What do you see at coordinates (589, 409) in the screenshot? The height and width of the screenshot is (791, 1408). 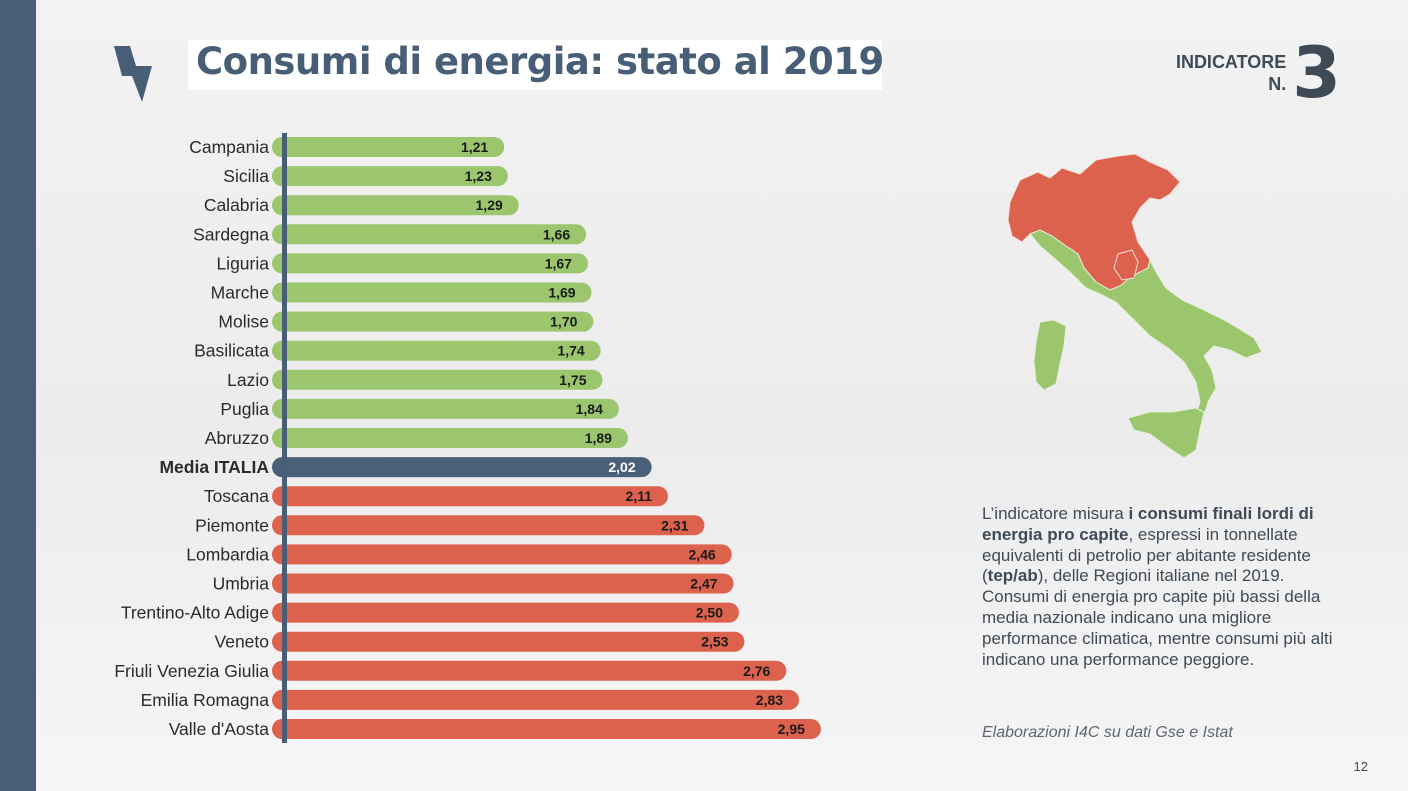 I see `bar-value-label: 1,84` at bounding box center [589, 409].